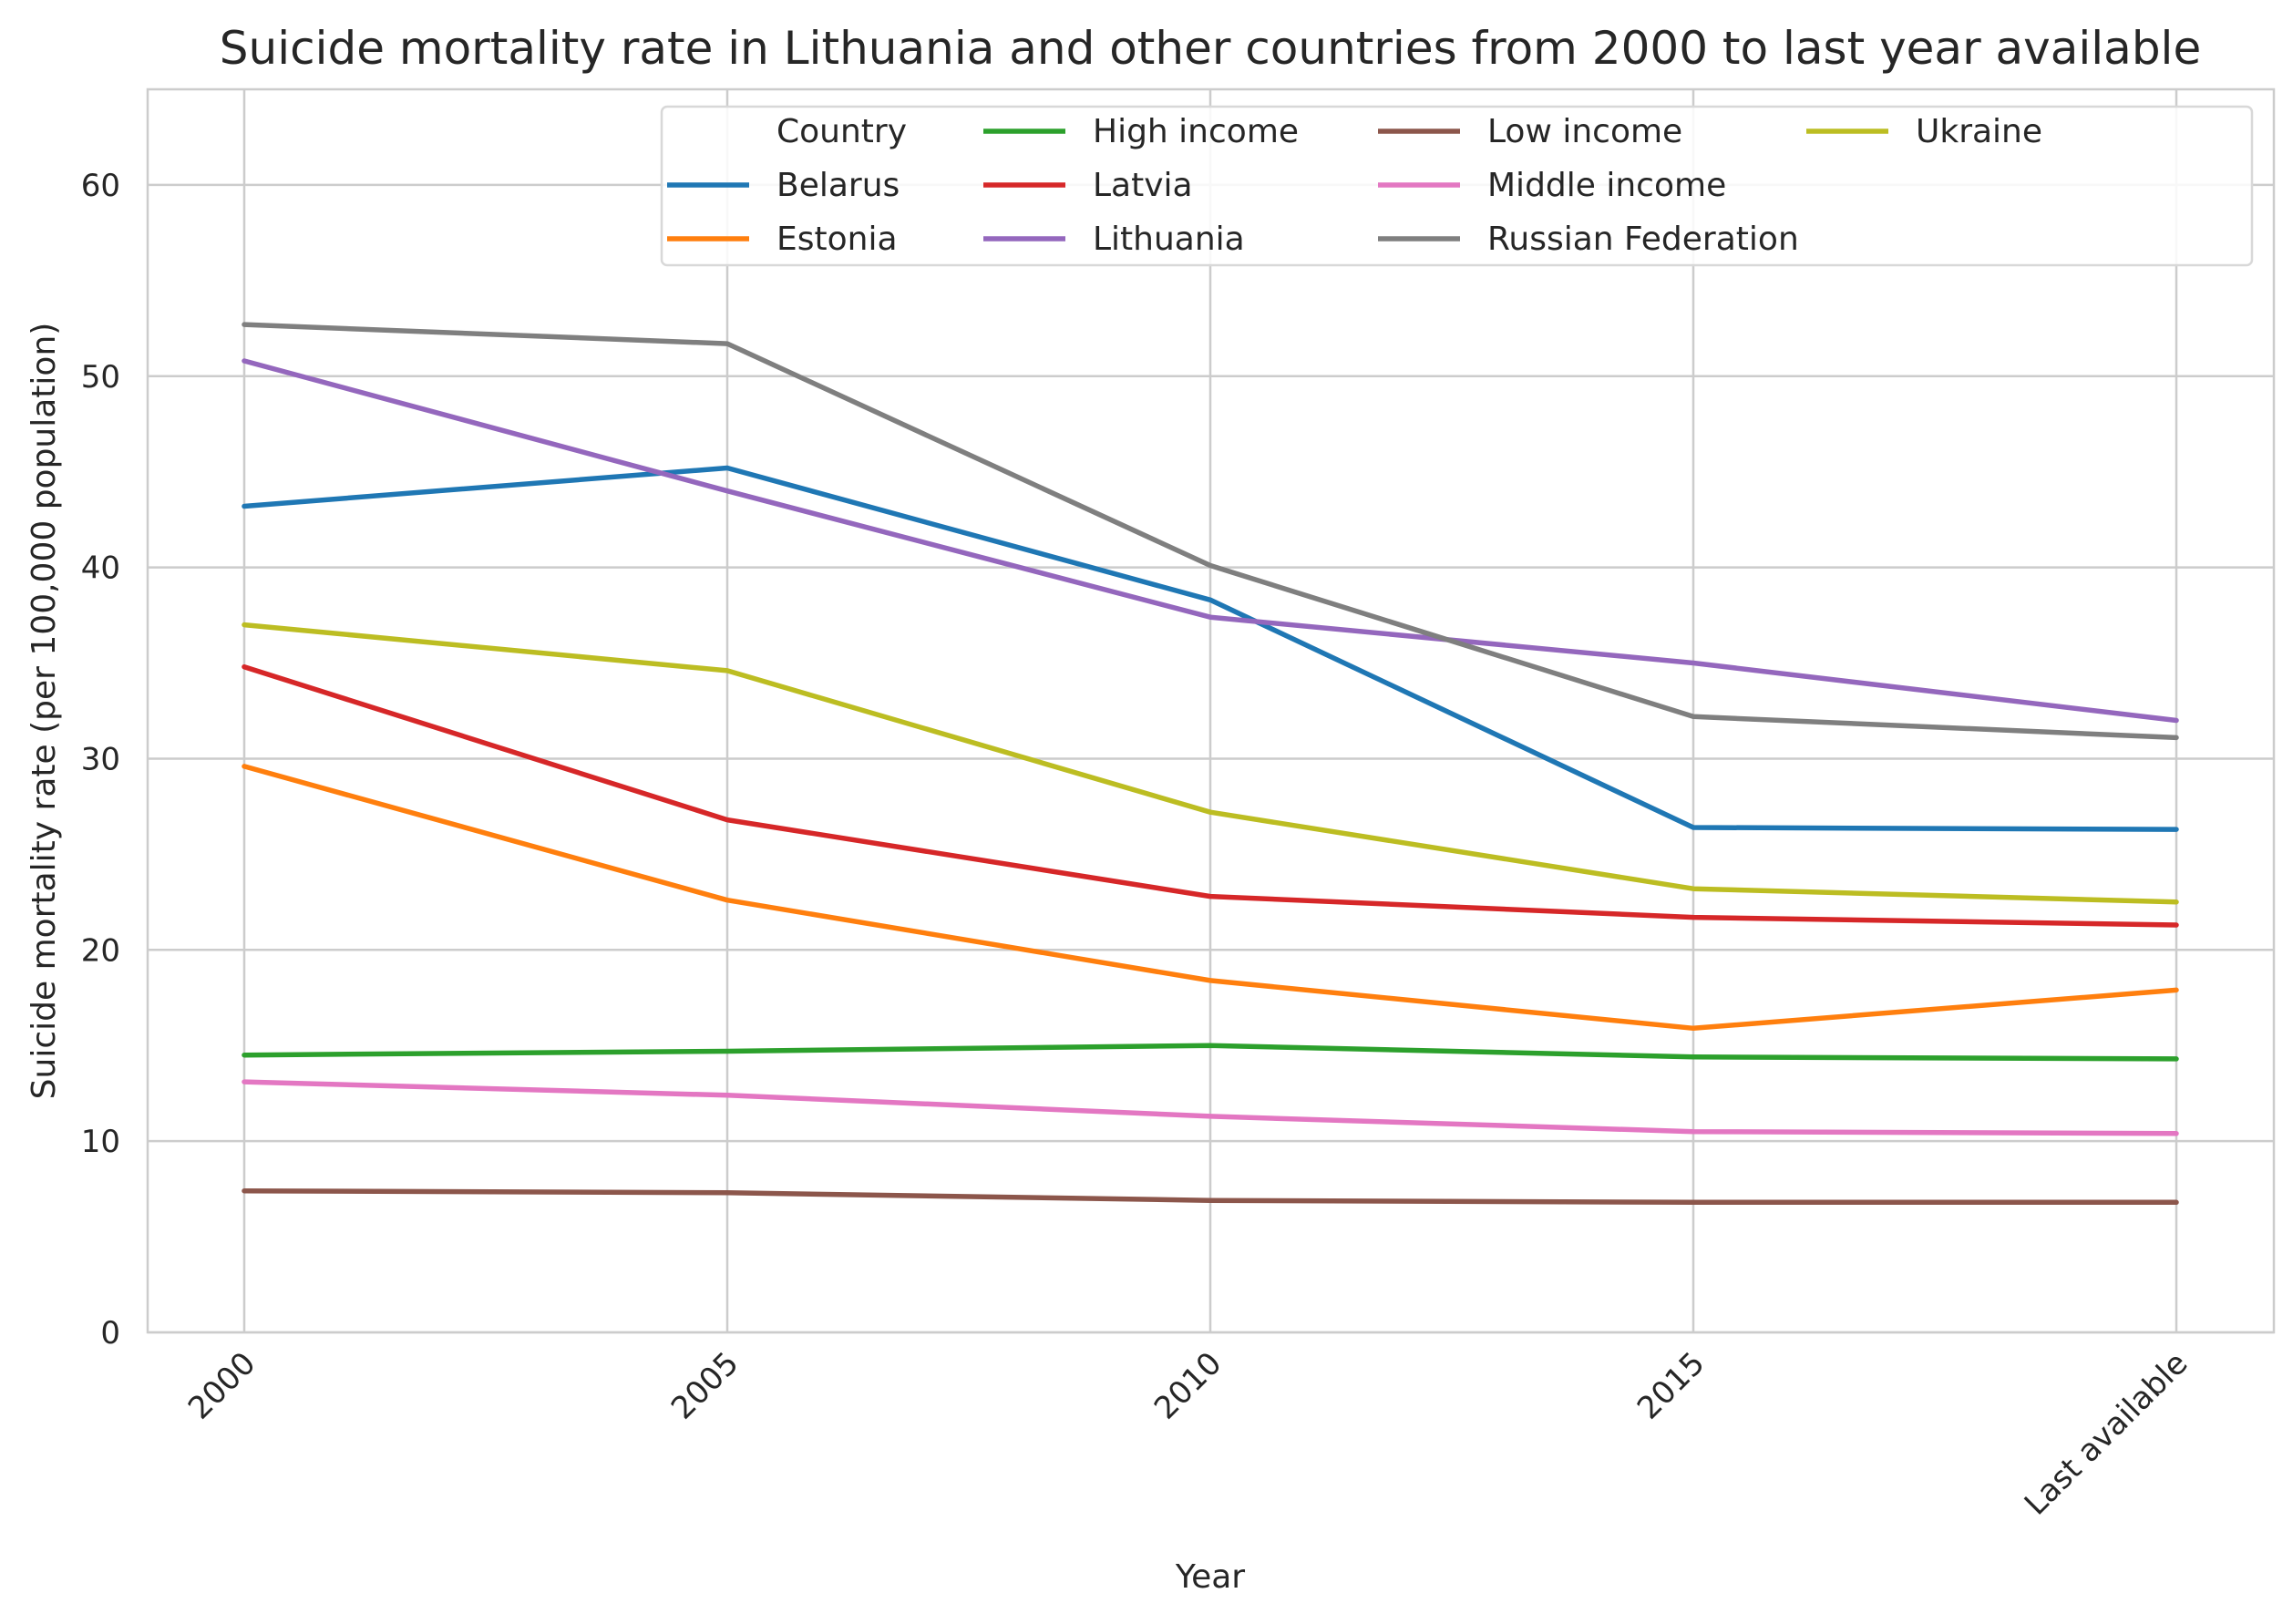  I want to click on y-tick-label: 10, so click(100, 1142).